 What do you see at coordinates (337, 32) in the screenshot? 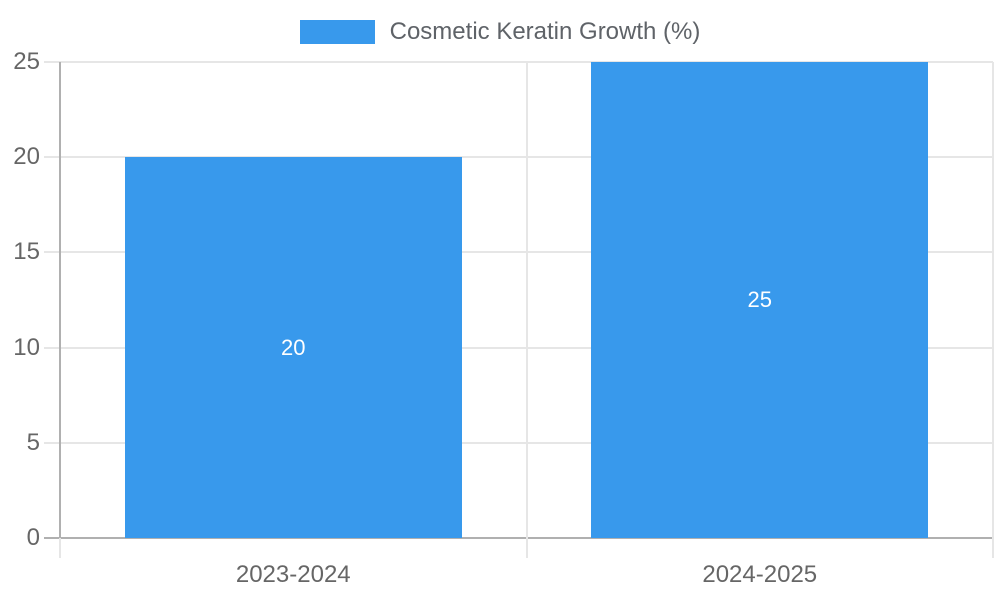
I see `legend-color-swatch` at bounding box center [337, 32].